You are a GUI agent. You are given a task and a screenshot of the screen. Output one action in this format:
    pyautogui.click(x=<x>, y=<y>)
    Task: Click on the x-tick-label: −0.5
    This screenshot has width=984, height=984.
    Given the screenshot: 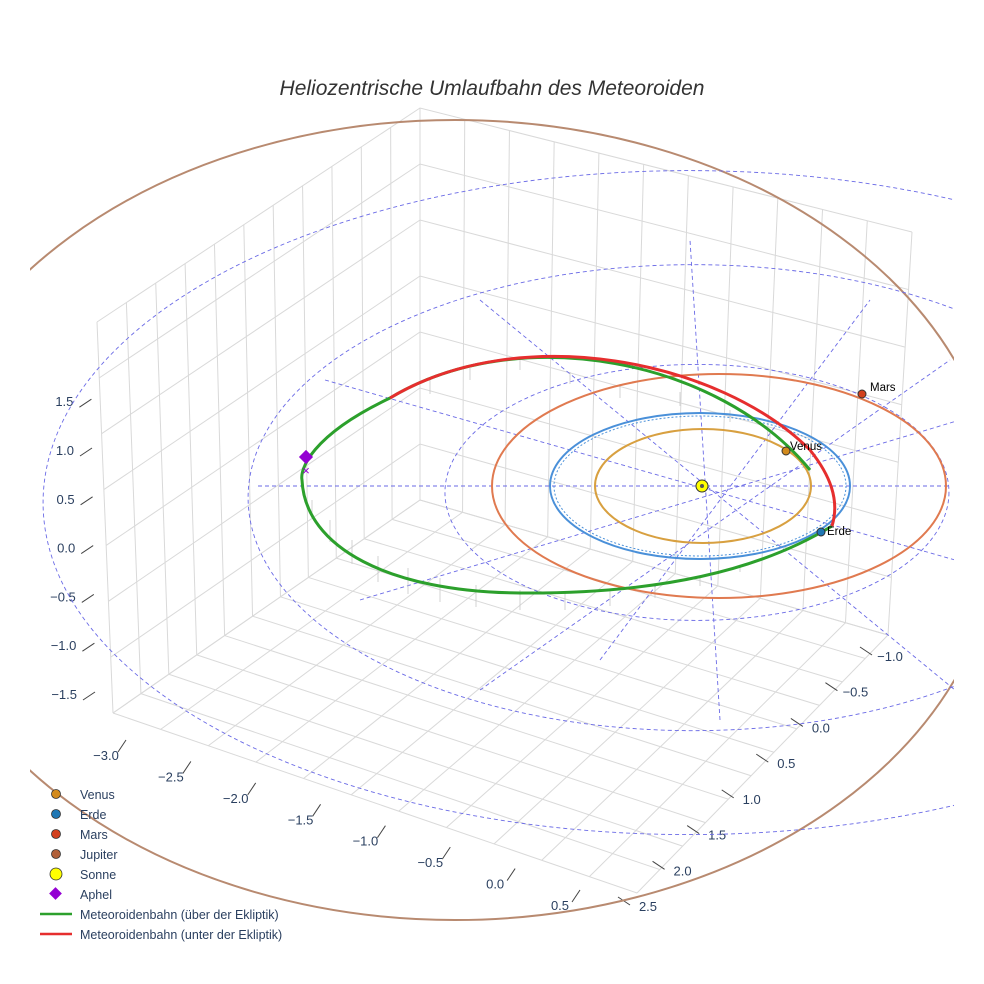 What is the action you would take?
    pyautogui.click(x=430, y=862)
    